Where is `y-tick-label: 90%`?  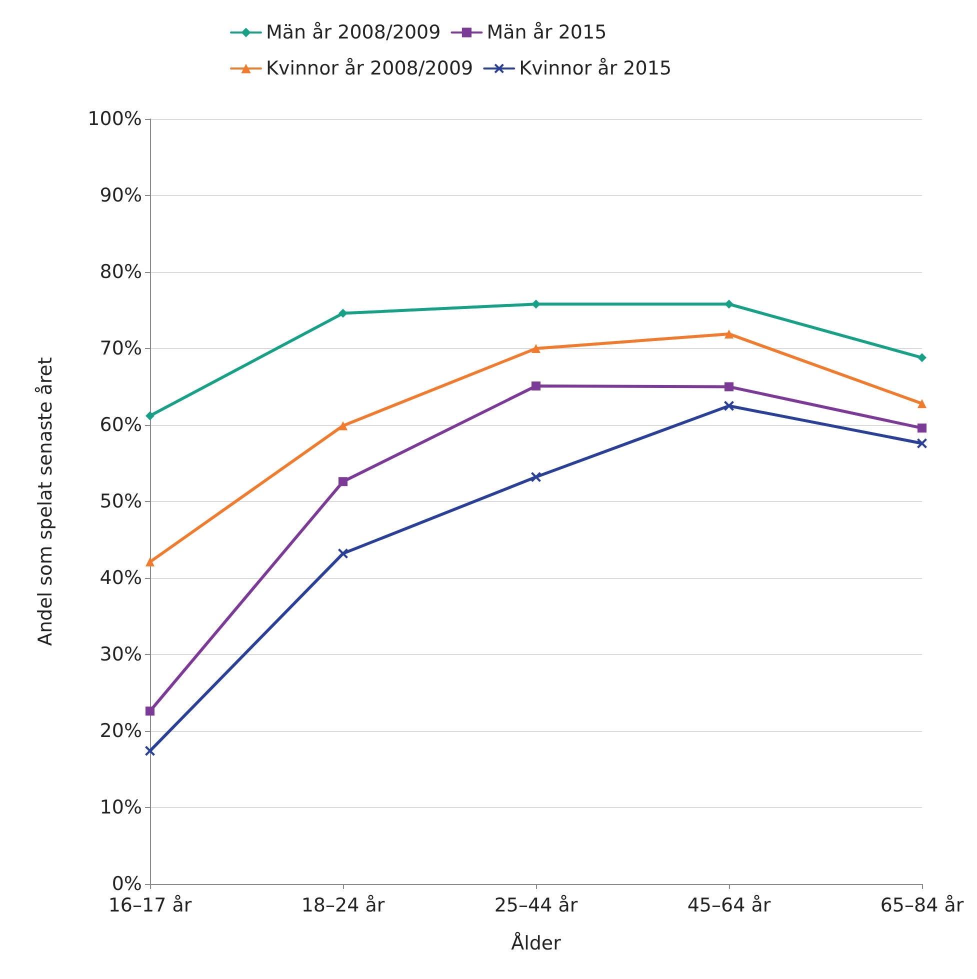 y-tick-label: 90% is located at coordinates (121, 195).